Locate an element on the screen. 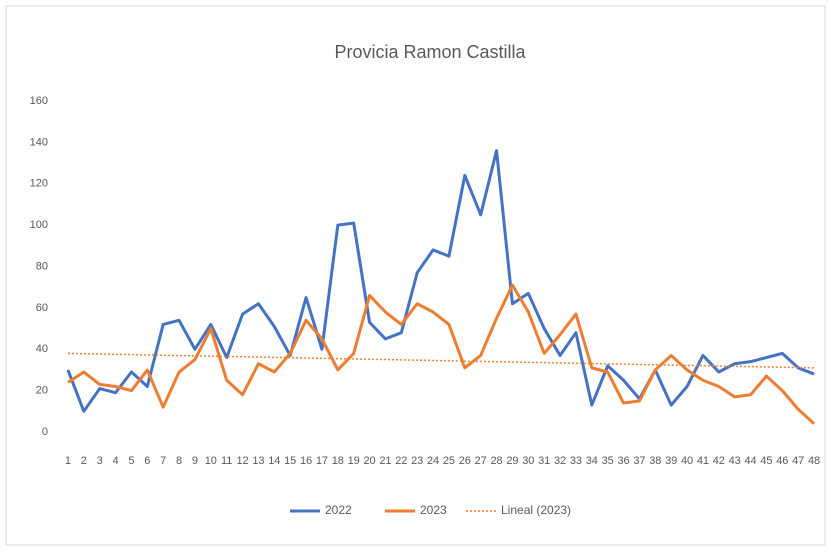 The height and width of the screenshot is (555, 831). x-tick-label: 28 is located at coordinates (496, 461).